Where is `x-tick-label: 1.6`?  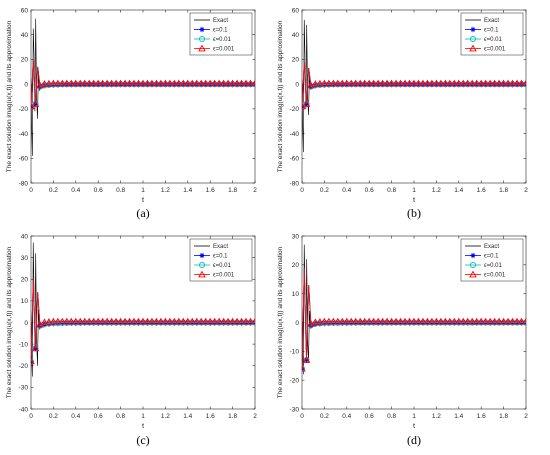
x-tick-label: 1.6 is located at coordinates (210, 416).